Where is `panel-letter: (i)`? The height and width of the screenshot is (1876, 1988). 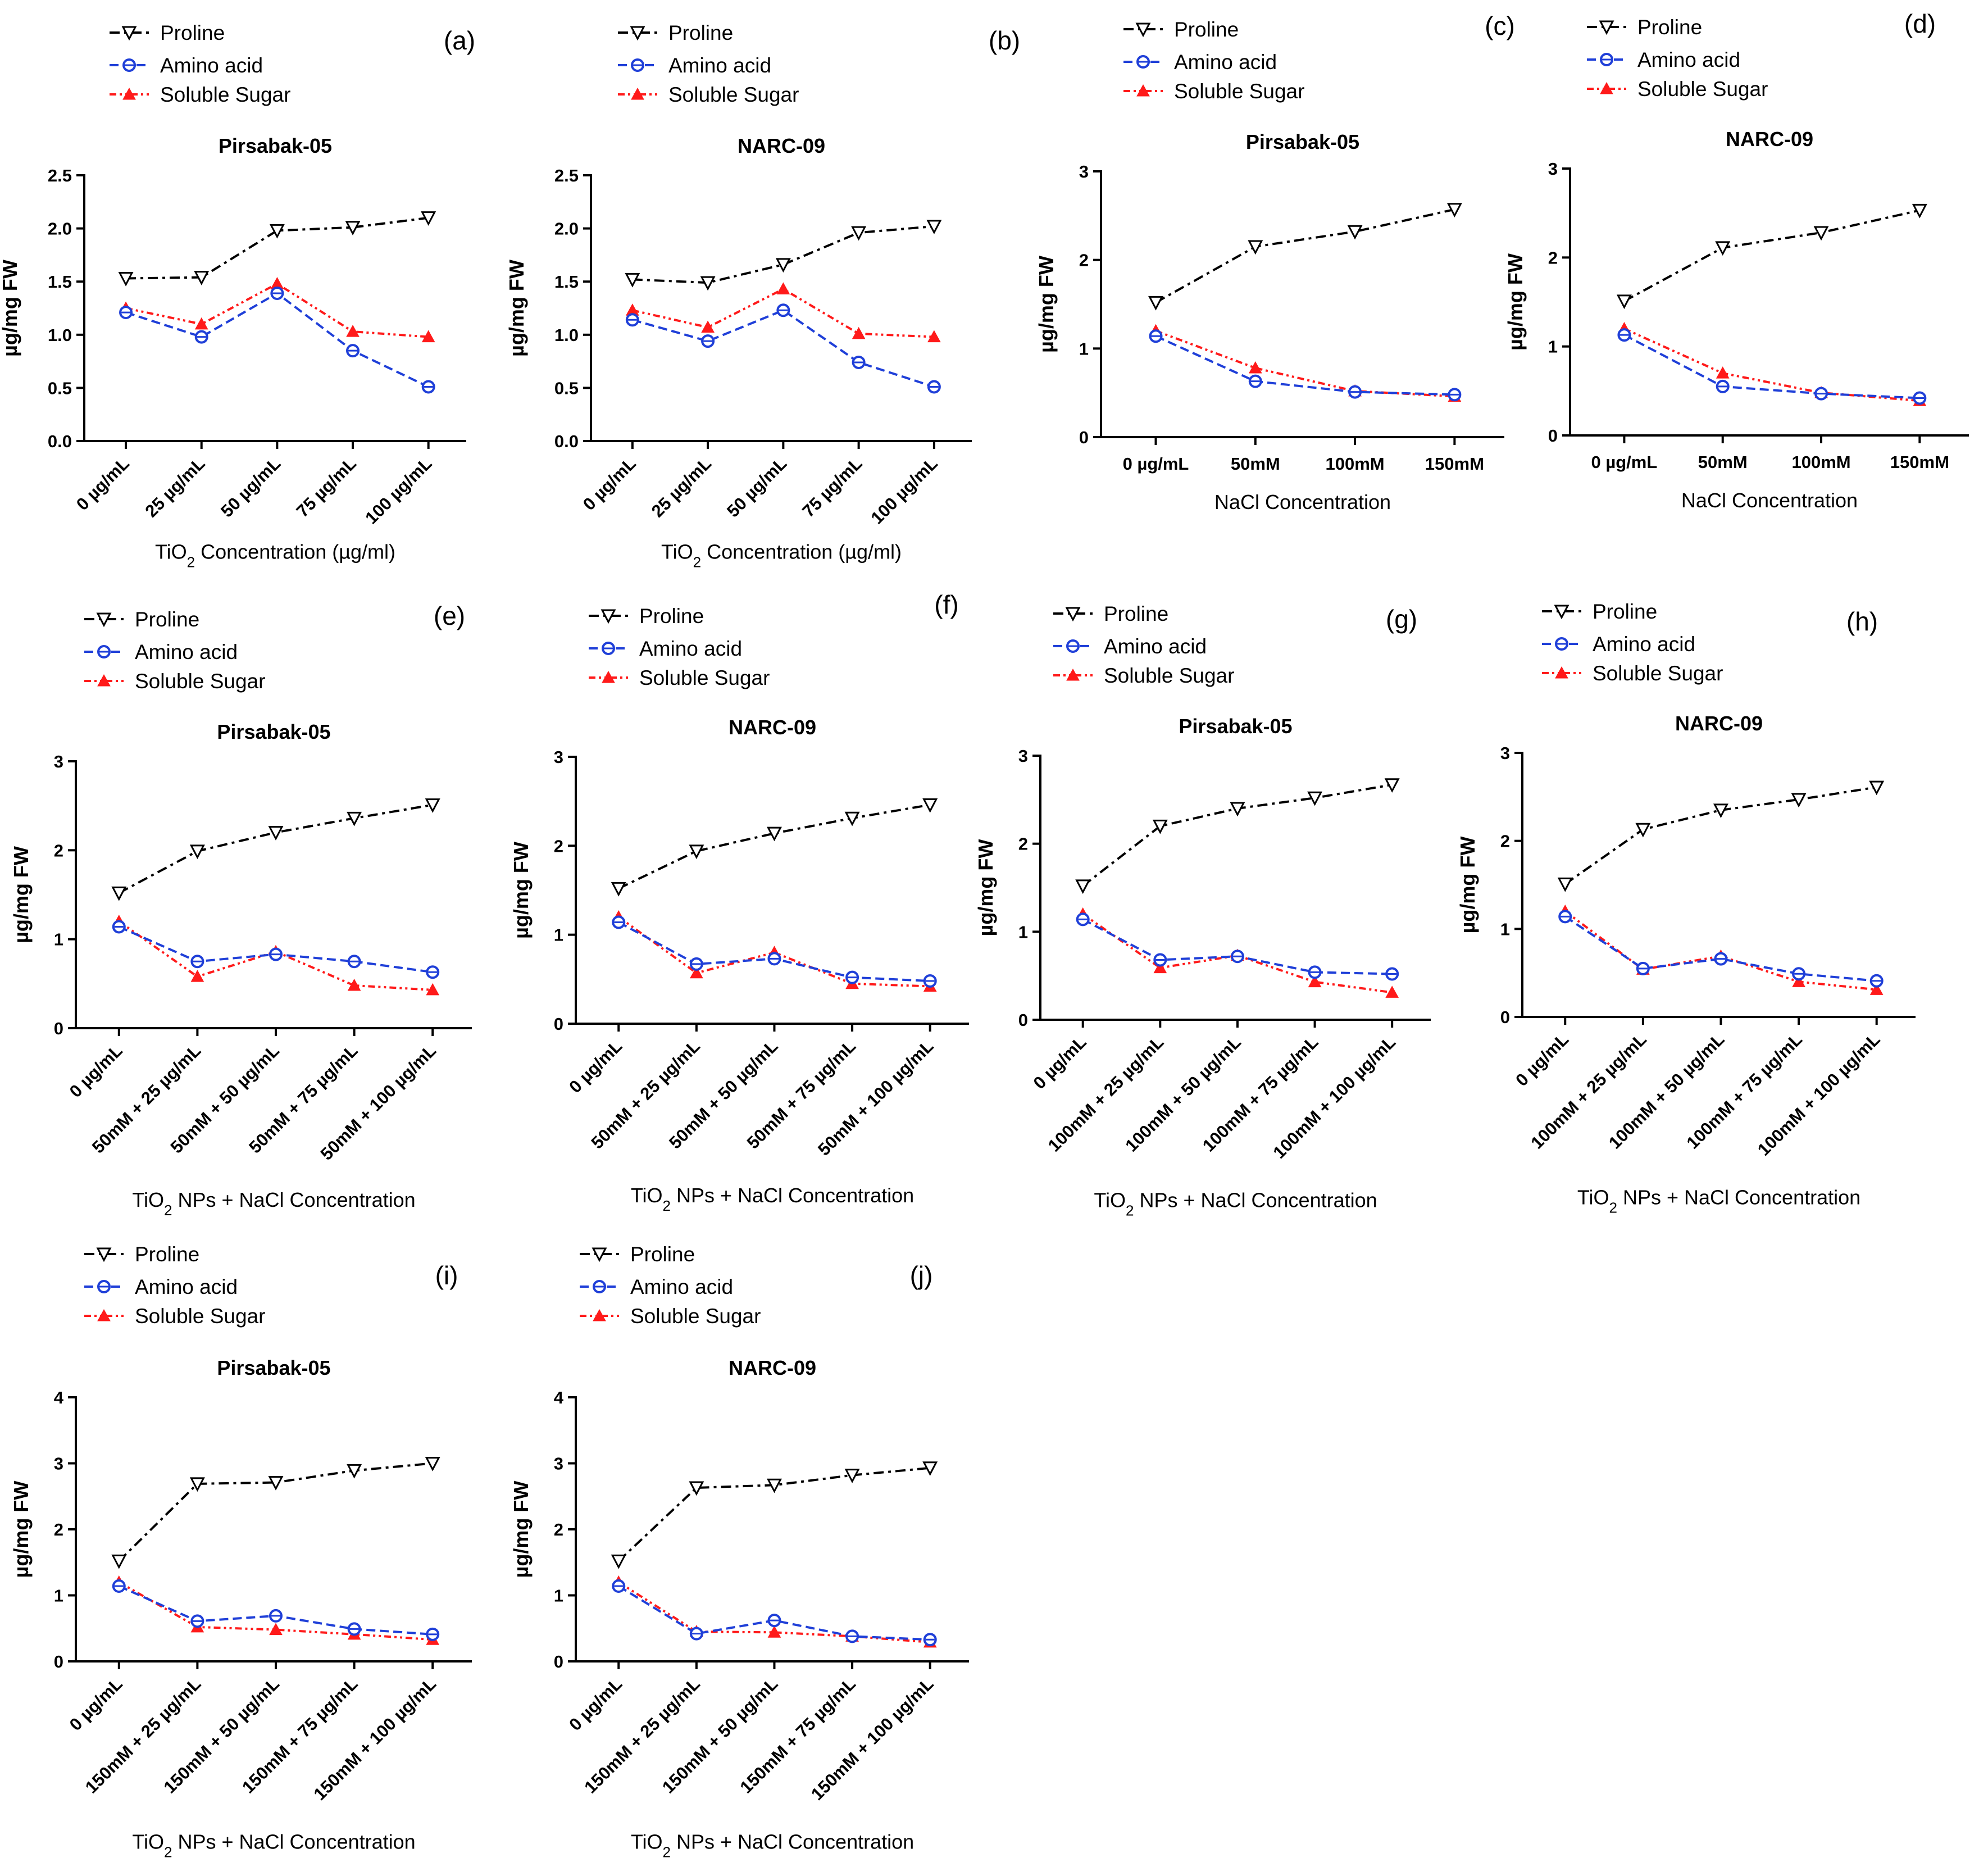
panel-letter: (i) is located at coordinates (447, 1275).